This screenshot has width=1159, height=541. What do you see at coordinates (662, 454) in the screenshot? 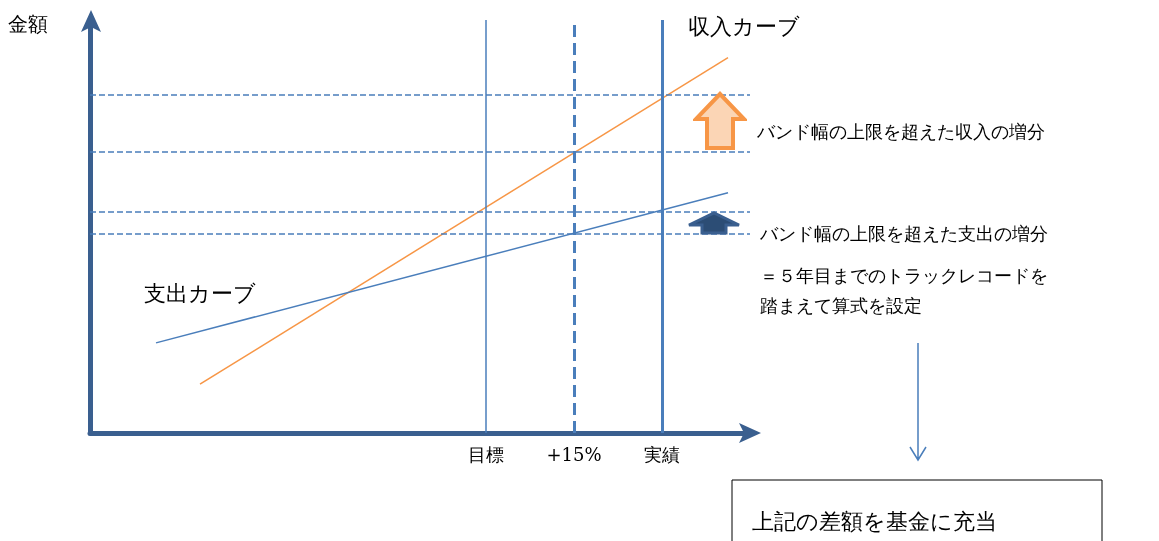
I see `x-tick-label: 実績` at bounding box center [662, 454].